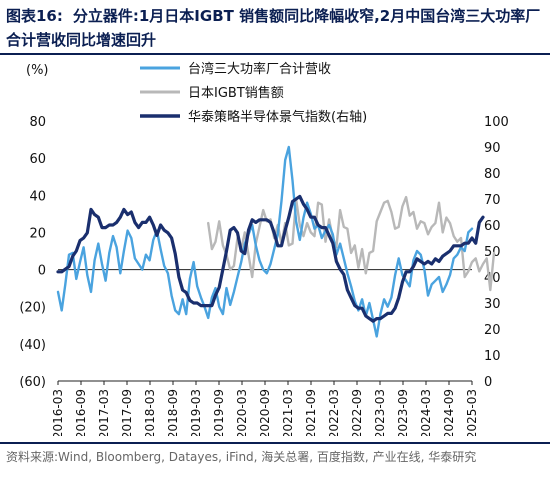  I want to click on x-tick-label: 2021-03, so click(288, 412).